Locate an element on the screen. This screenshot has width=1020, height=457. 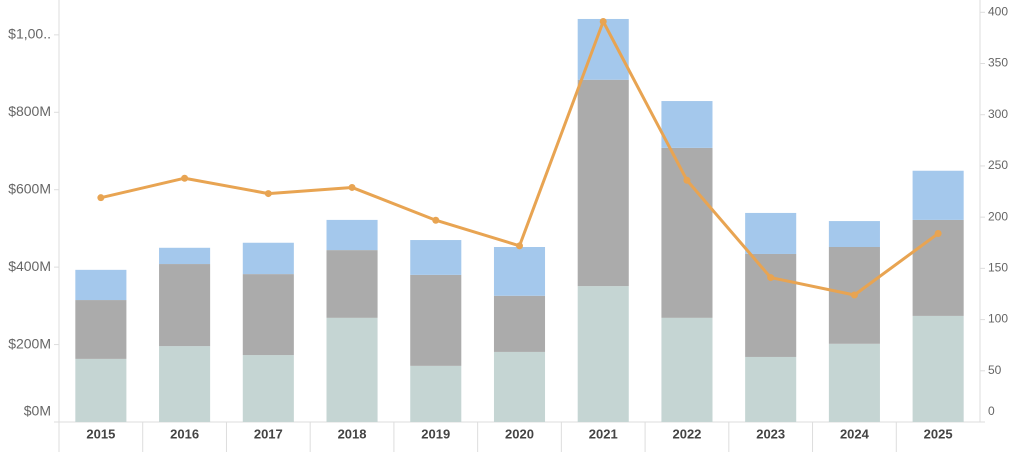
x-tick-label: 2015 is located at coordinates (100, 433).